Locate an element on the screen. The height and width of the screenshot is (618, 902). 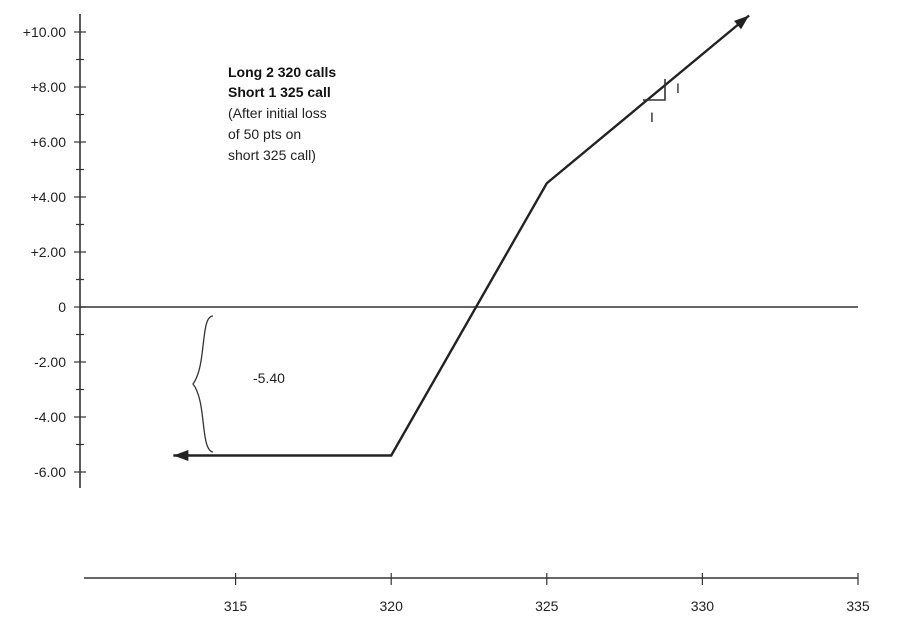
position-line-1: Long 2 320 calls is located at coordinates (282, 72).